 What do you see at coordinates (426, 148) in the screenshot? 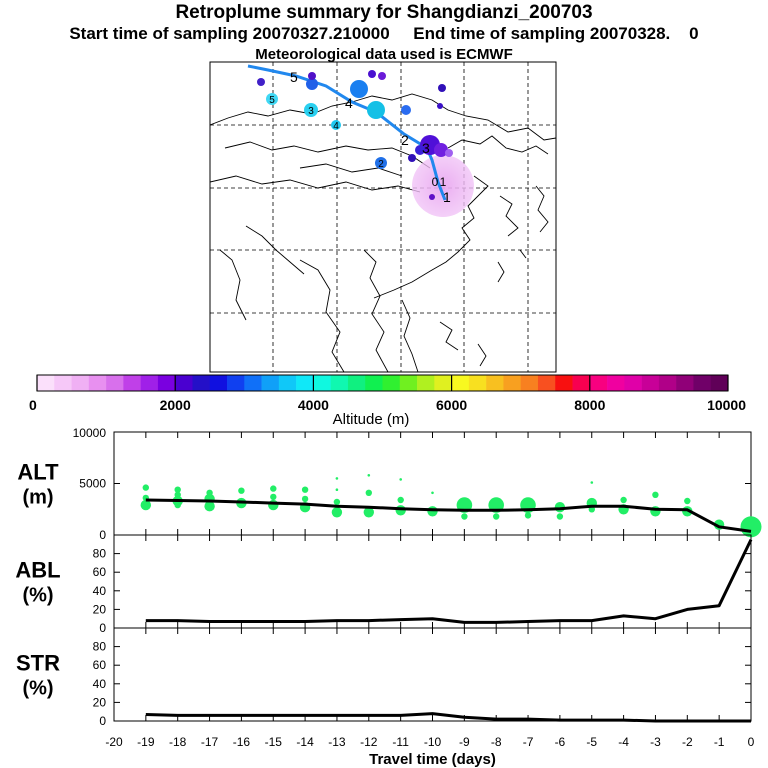
I see `track-label: 3` at bounding box center [426, 148].